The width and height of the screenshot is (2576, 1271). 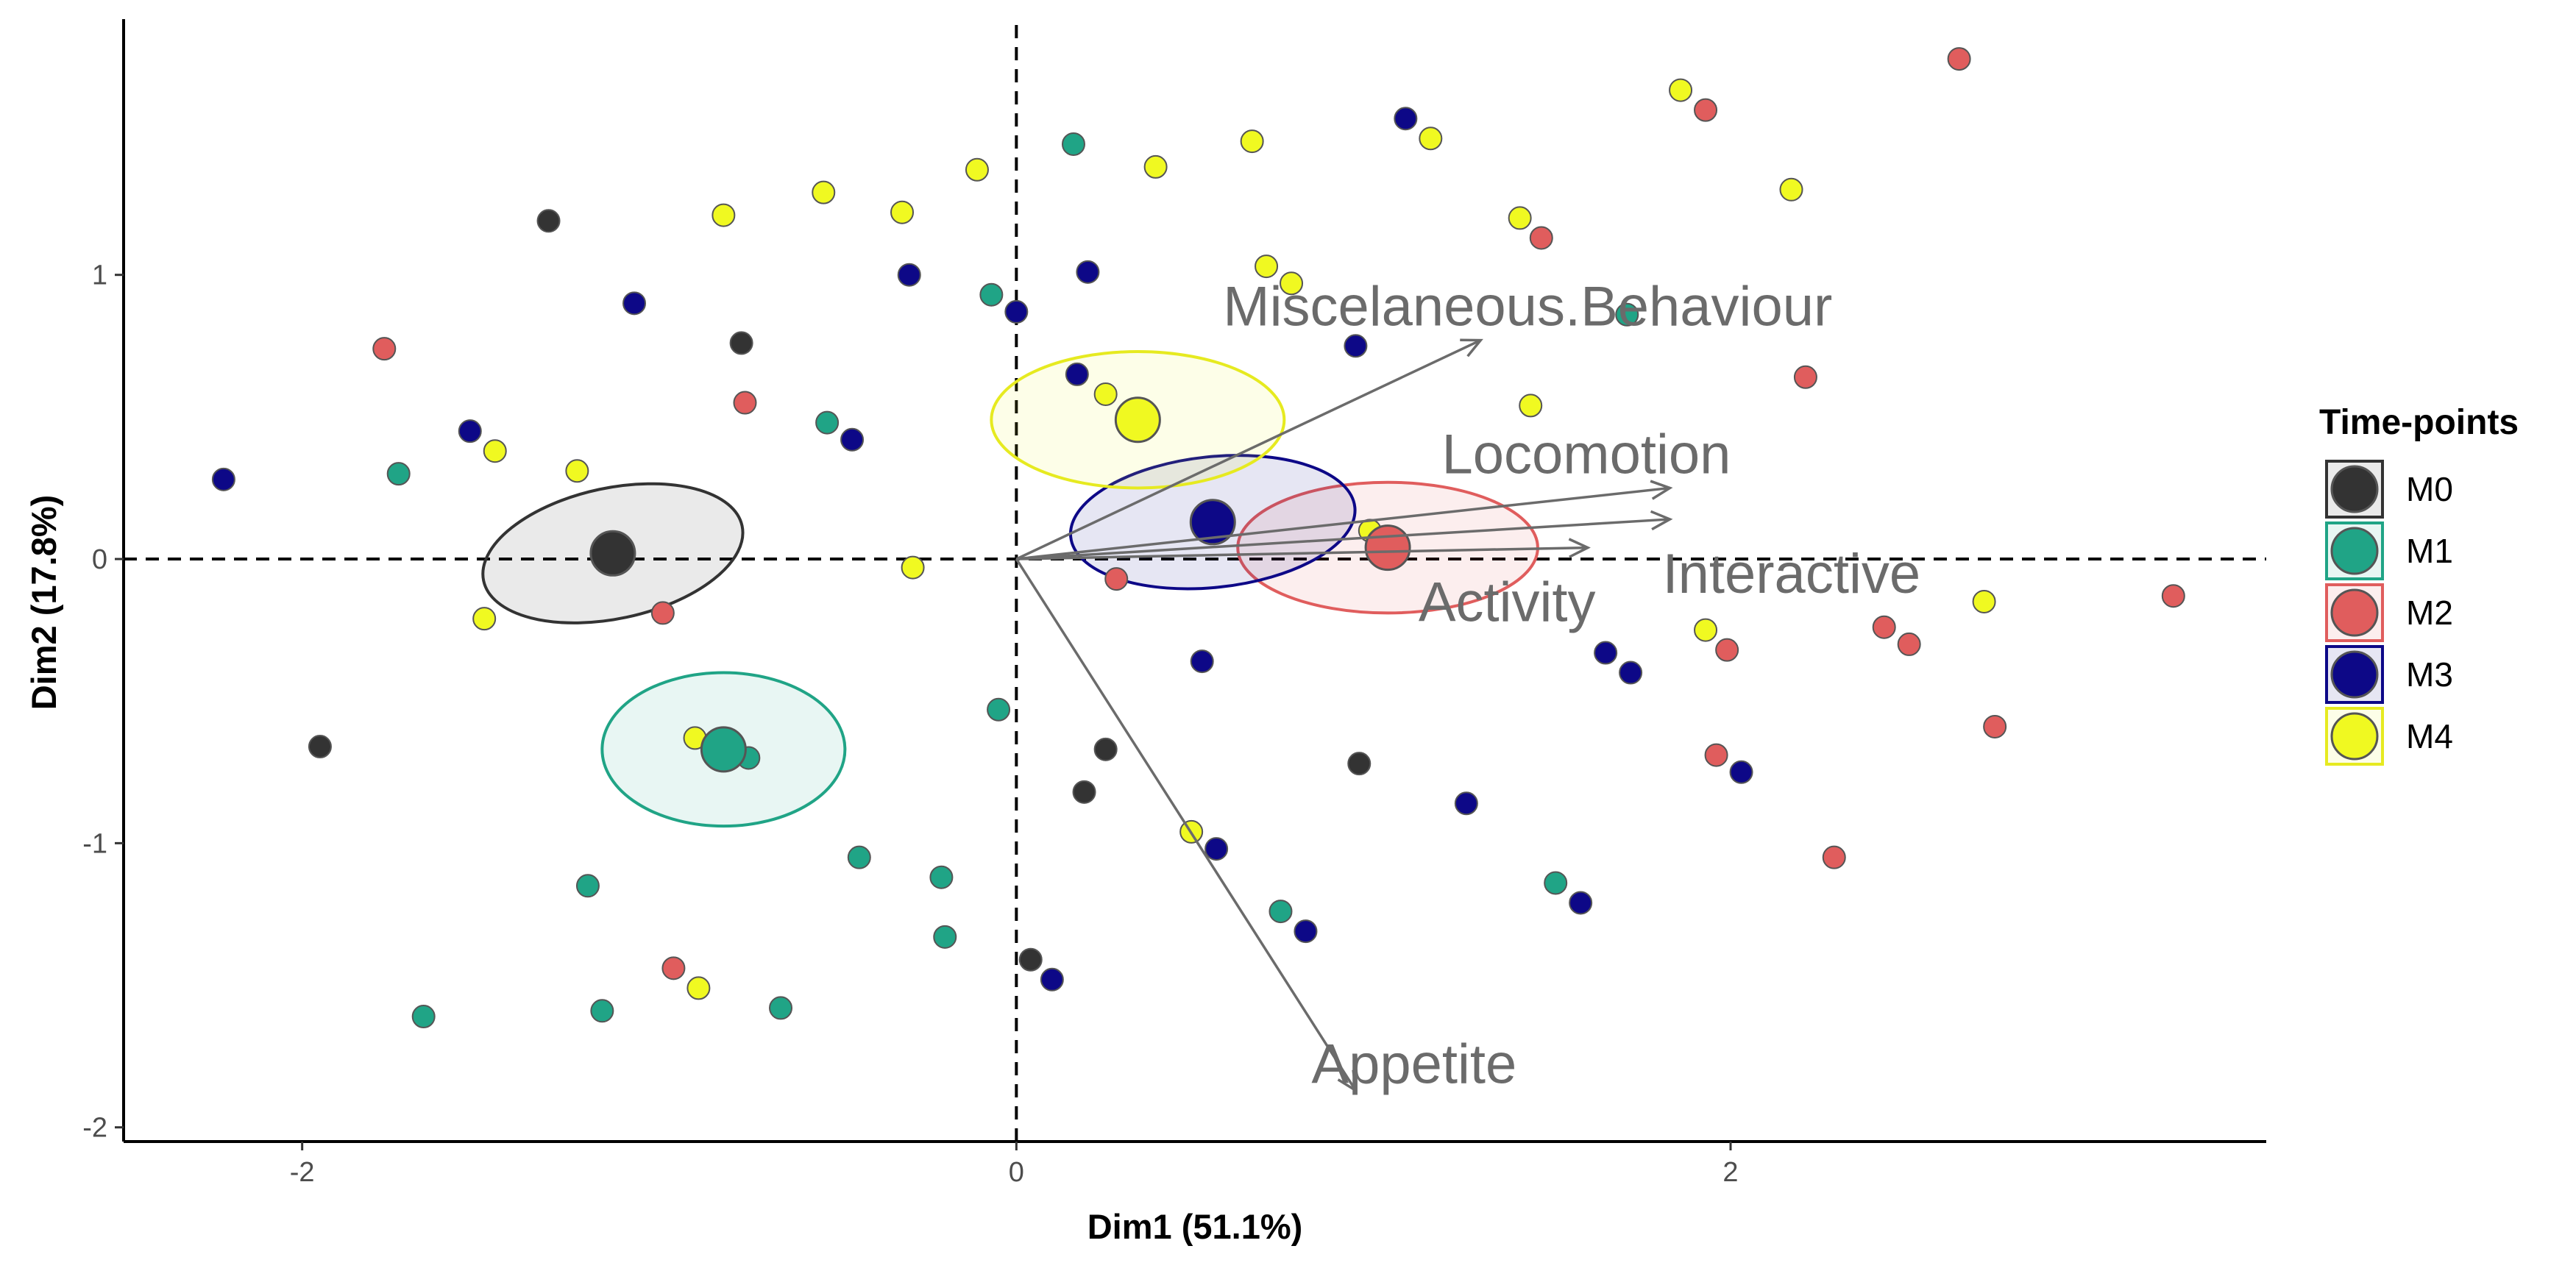 I want to click on legend-label-m2: M2, so click(x=2429, y=613).